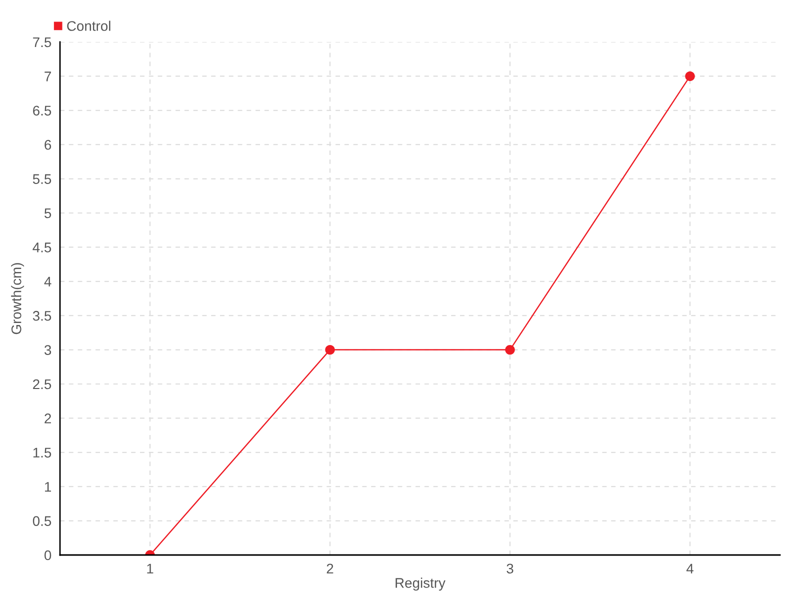 This screenshot has width=800, height=600. I want to click on y-tick-label: 6.5, so click(42, 111).